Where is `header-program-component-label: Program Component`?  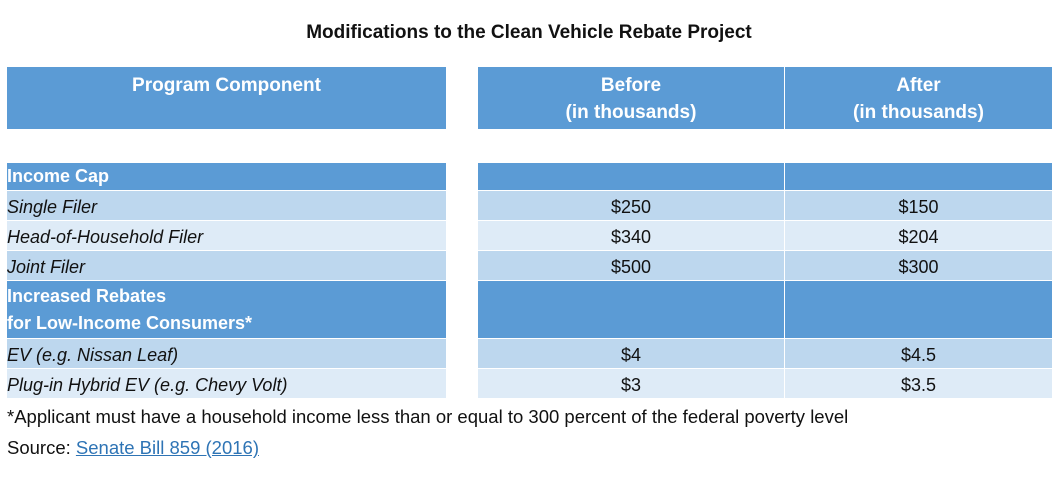 header-program-component-label: Program Component is located at coordinates (226, 85).